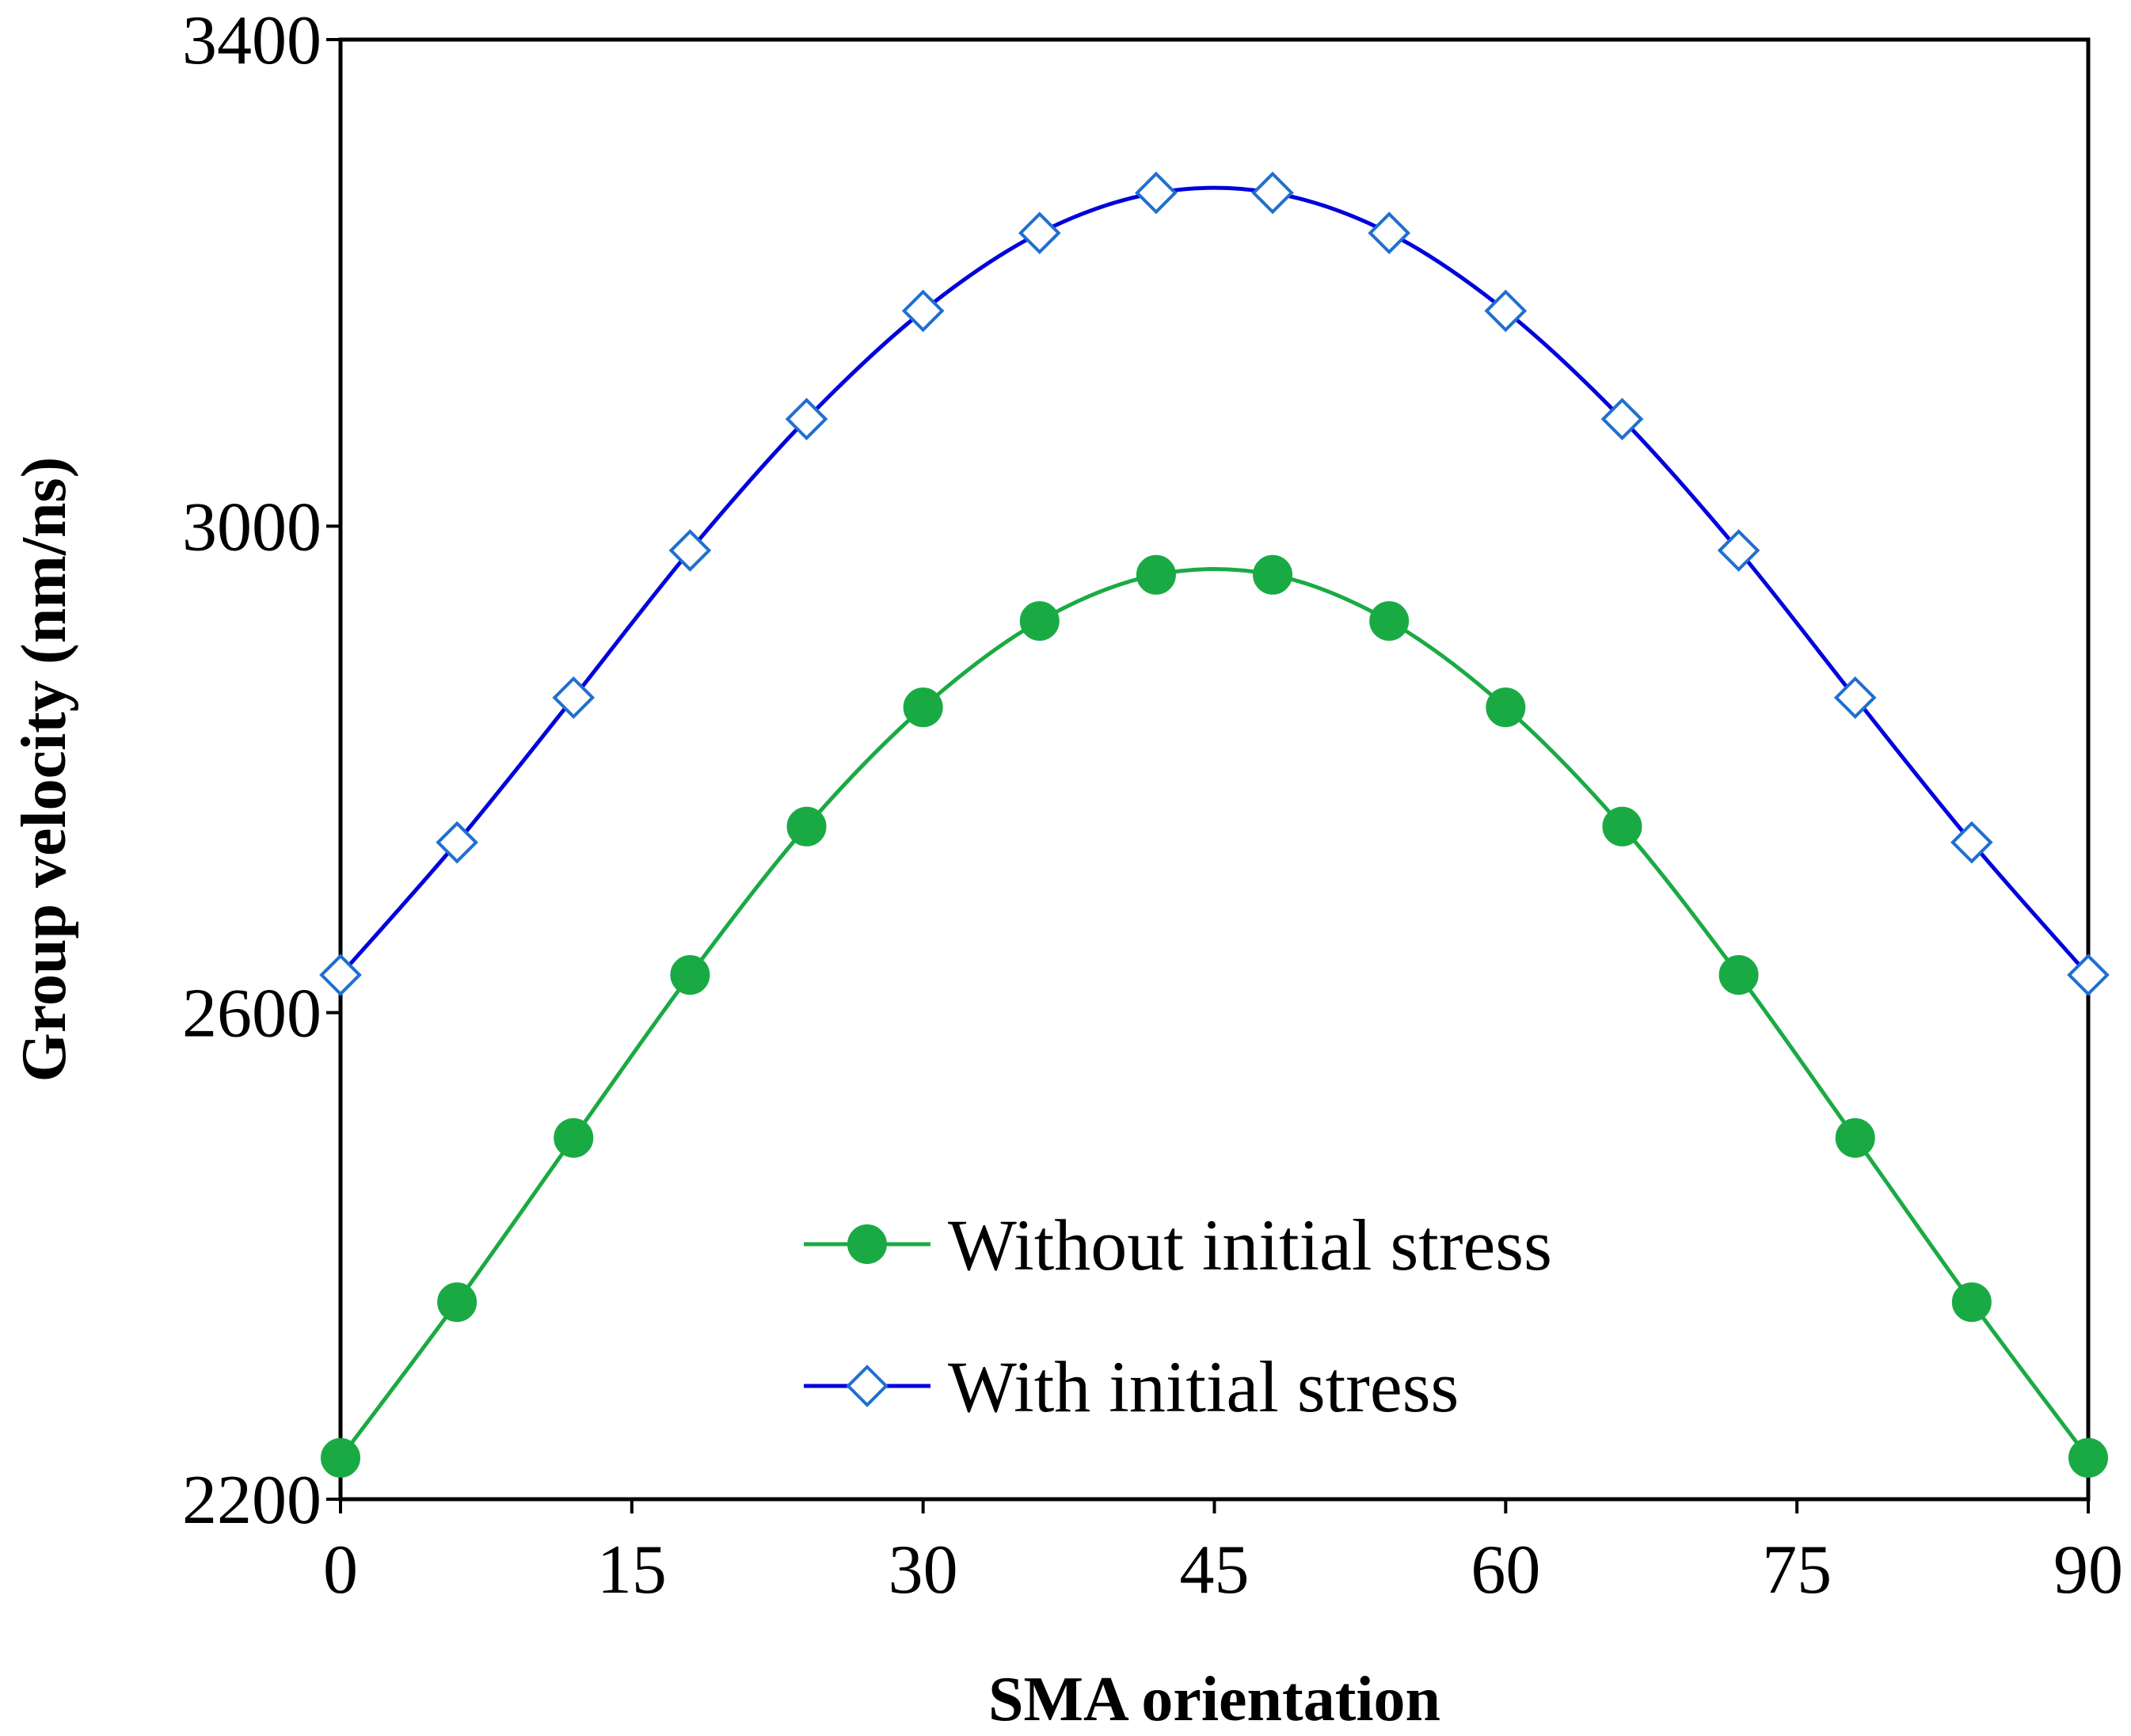 The width and height of the screenshot is (2131, 1736). What do you see at coordinates (1797, 1570) in the screenshot?
I see `x-tick-label: 75` at bounding box center [1797, 1570].